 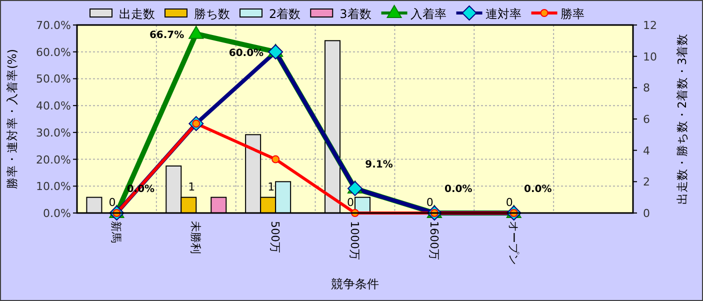 I want to click on data-label: 66.7%, so click(x=166, y=35).